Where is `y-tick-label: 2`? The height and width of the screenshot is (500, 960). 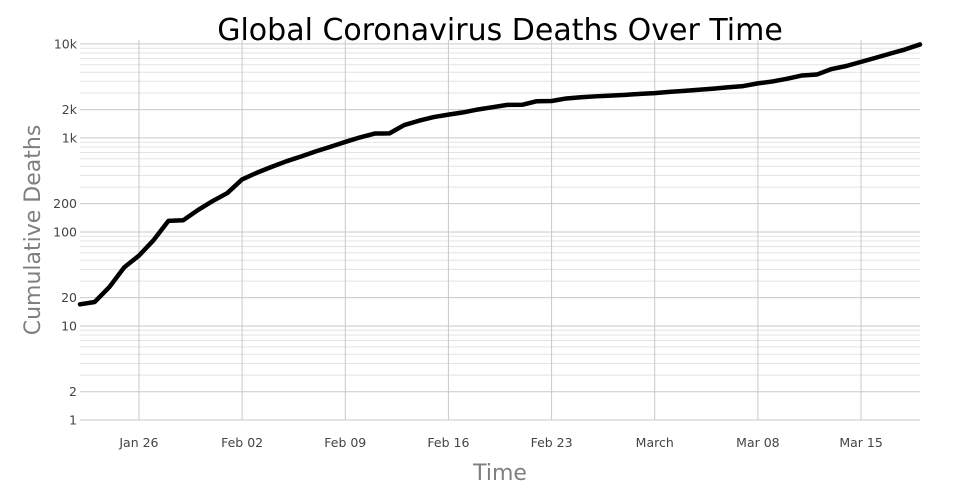
y-tick-label: 2 is located at coordinates (73, 391).